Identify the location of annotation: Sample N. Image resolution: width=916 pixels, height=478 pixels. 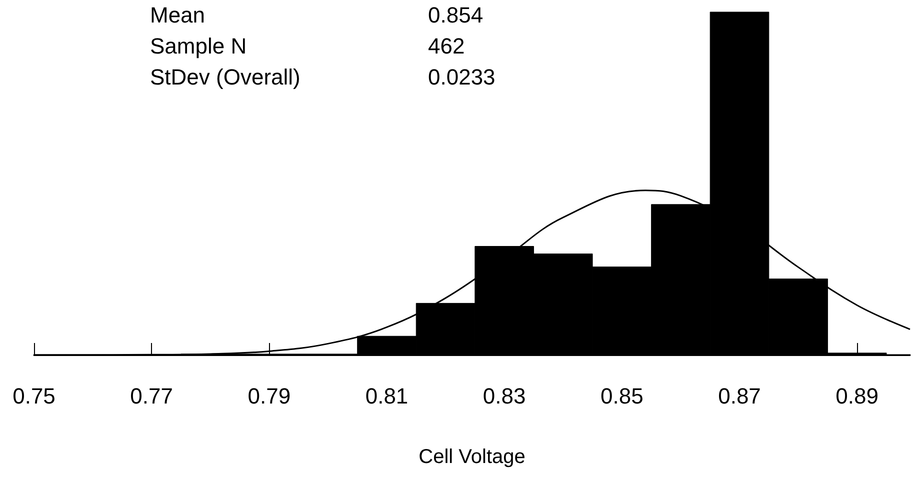
(198, 46).